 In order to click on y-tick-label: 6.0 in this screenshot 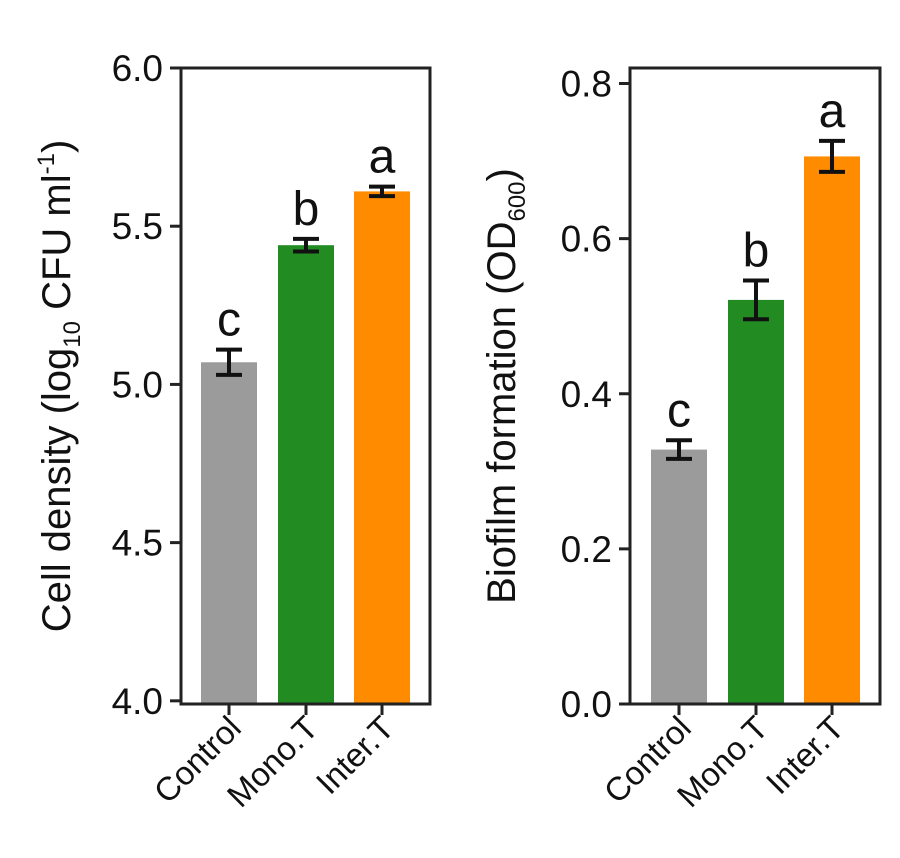, I will do `click(137, 68)`.